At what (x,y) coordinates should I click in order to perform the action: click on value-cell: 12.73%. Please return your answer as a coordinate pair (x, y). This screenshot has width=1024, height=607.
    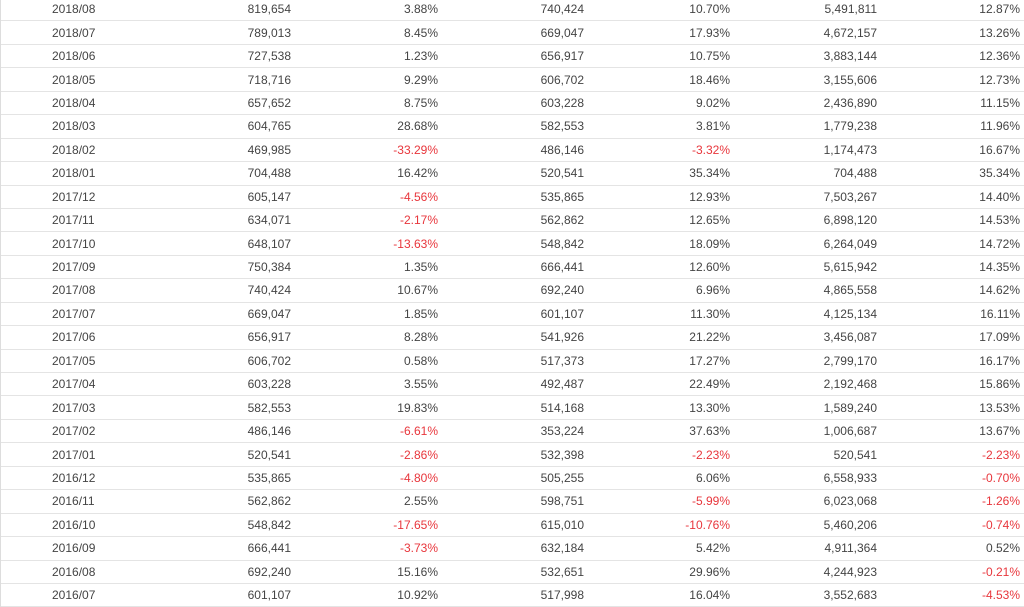
    Looking at the image, I should click on (999, 79).